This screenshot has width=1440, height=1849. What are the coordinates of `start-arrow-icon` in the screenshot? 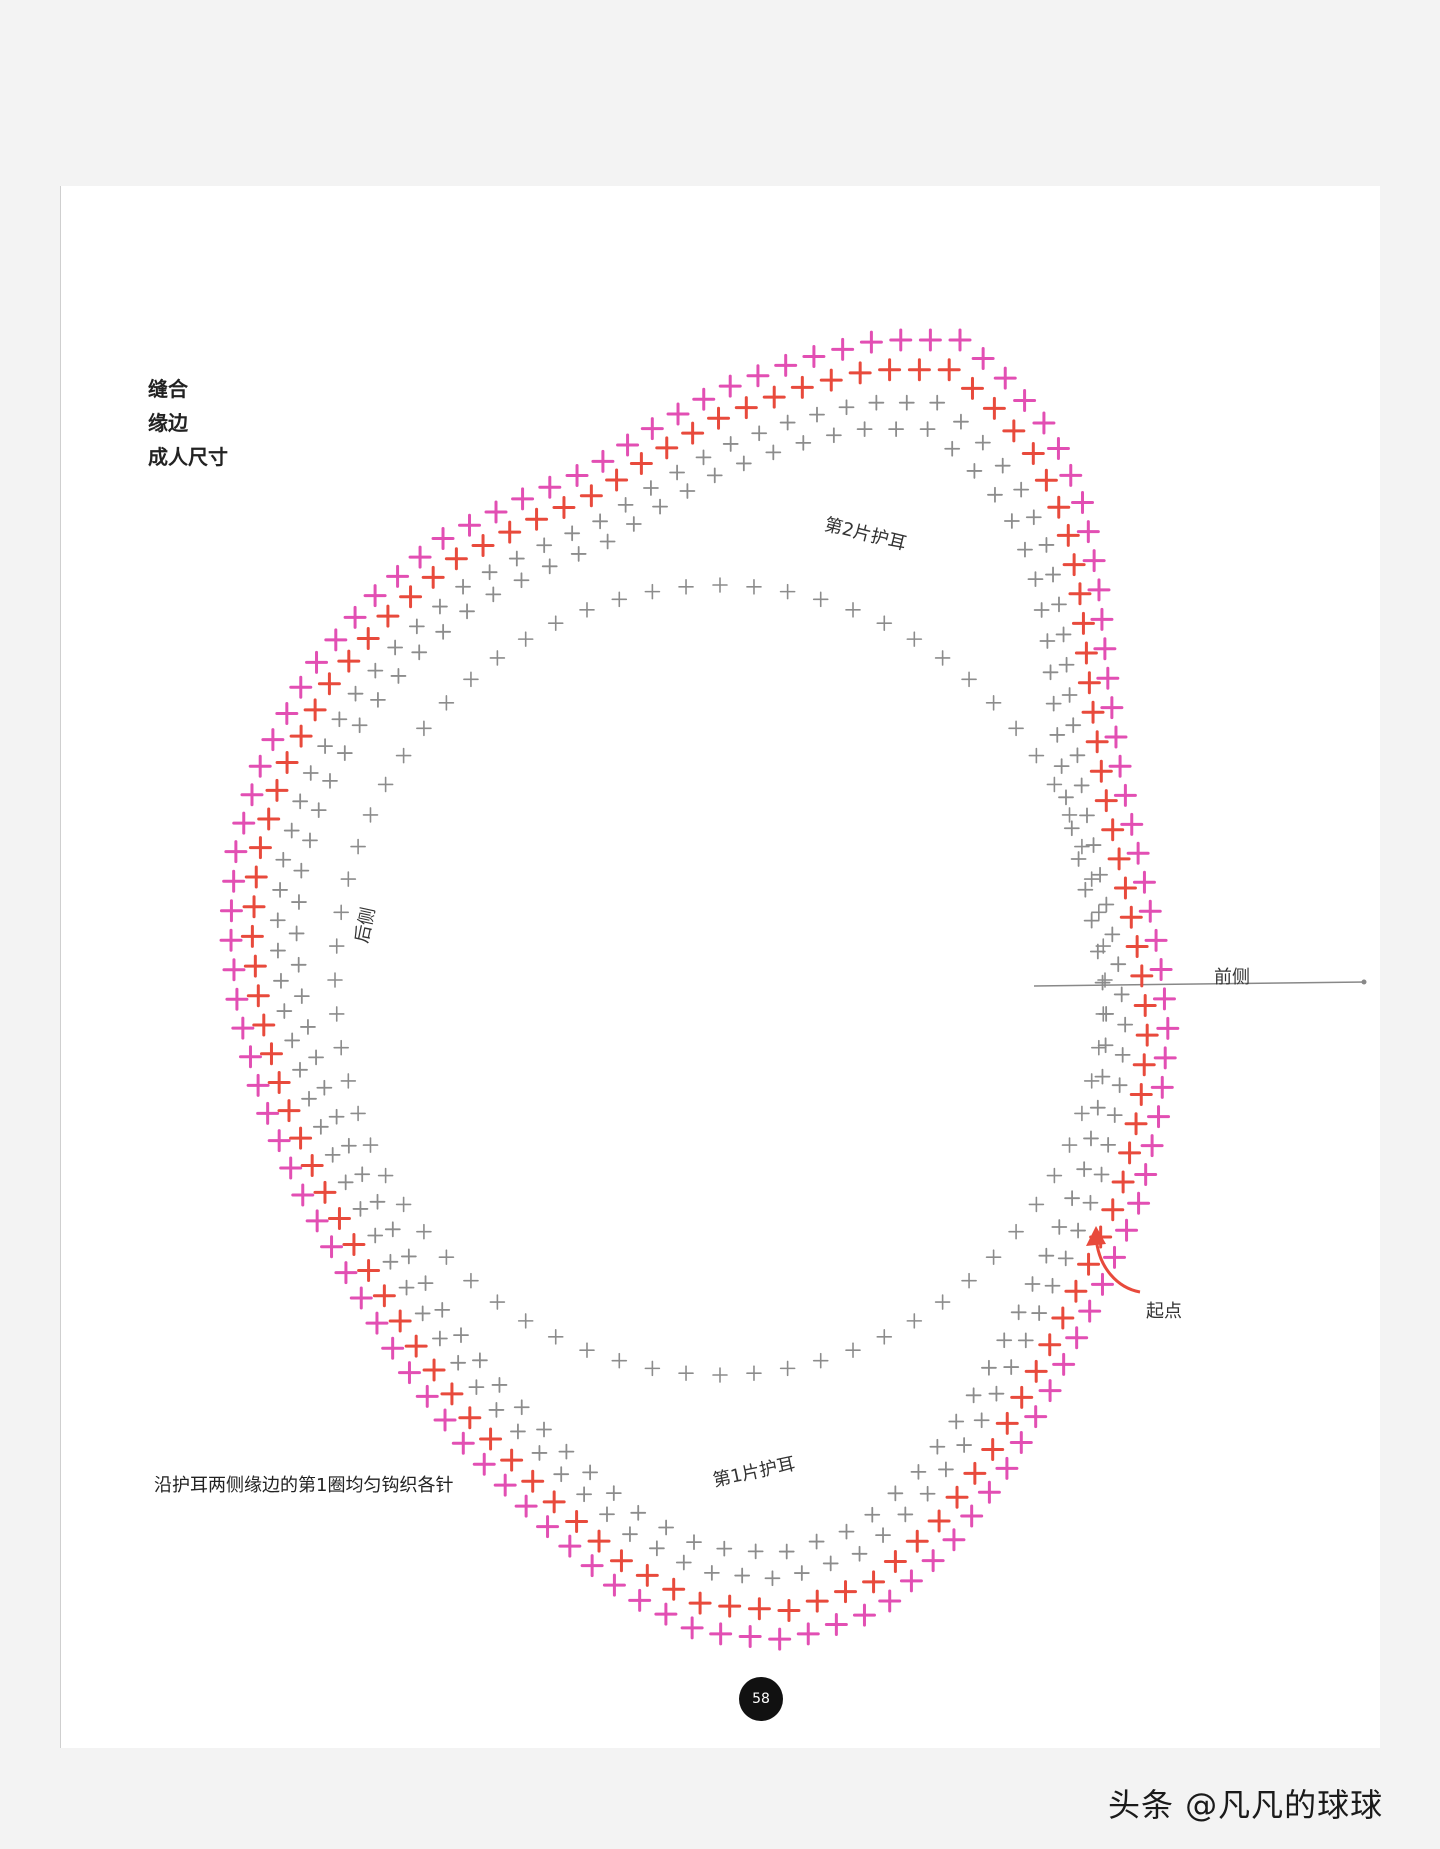 It's located at (1117, 1264).